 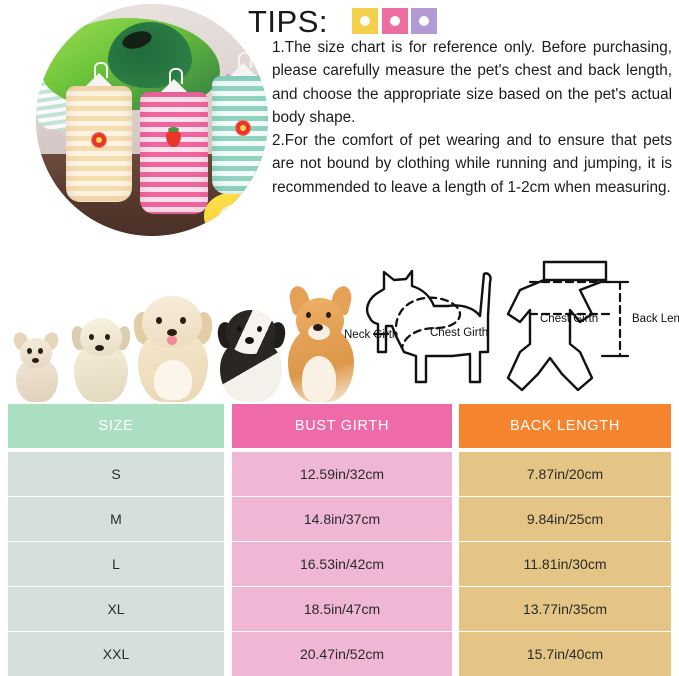 I want to click on cell-bust-girth: 20.47in/52cm, so click(x=342, y=654).